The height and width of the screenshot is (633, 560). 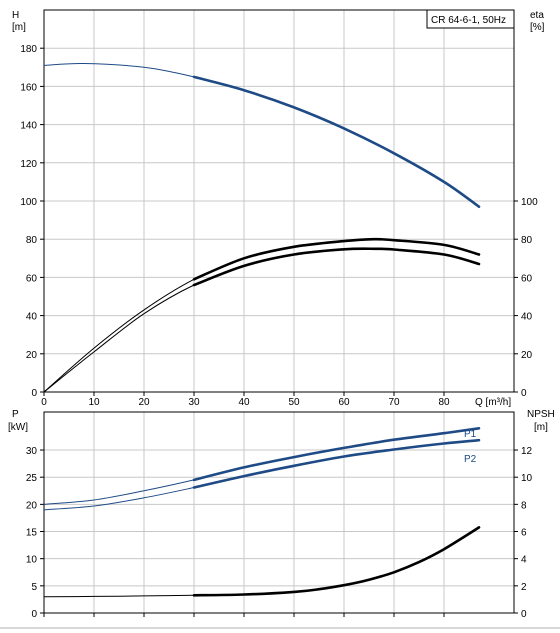 What do you see at coordinates (32, 317) in the screenshot?
I see `top-left-tick-label: 40` at bounding box center [32, 317].